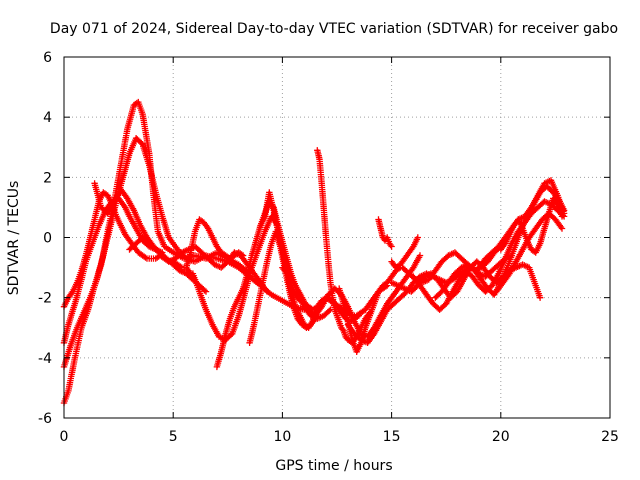  What do you see at coordinates (610, 437) in the screenshot?
I see `x-tick-label: 25` at bounding box center [610, 437].